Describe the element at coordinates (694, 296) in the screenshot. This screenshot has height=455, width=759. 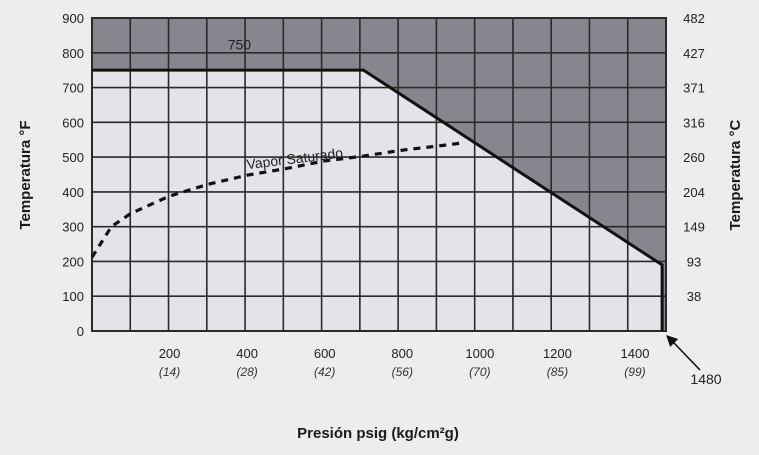
I see `y-right-tick-label: 38` at that location.